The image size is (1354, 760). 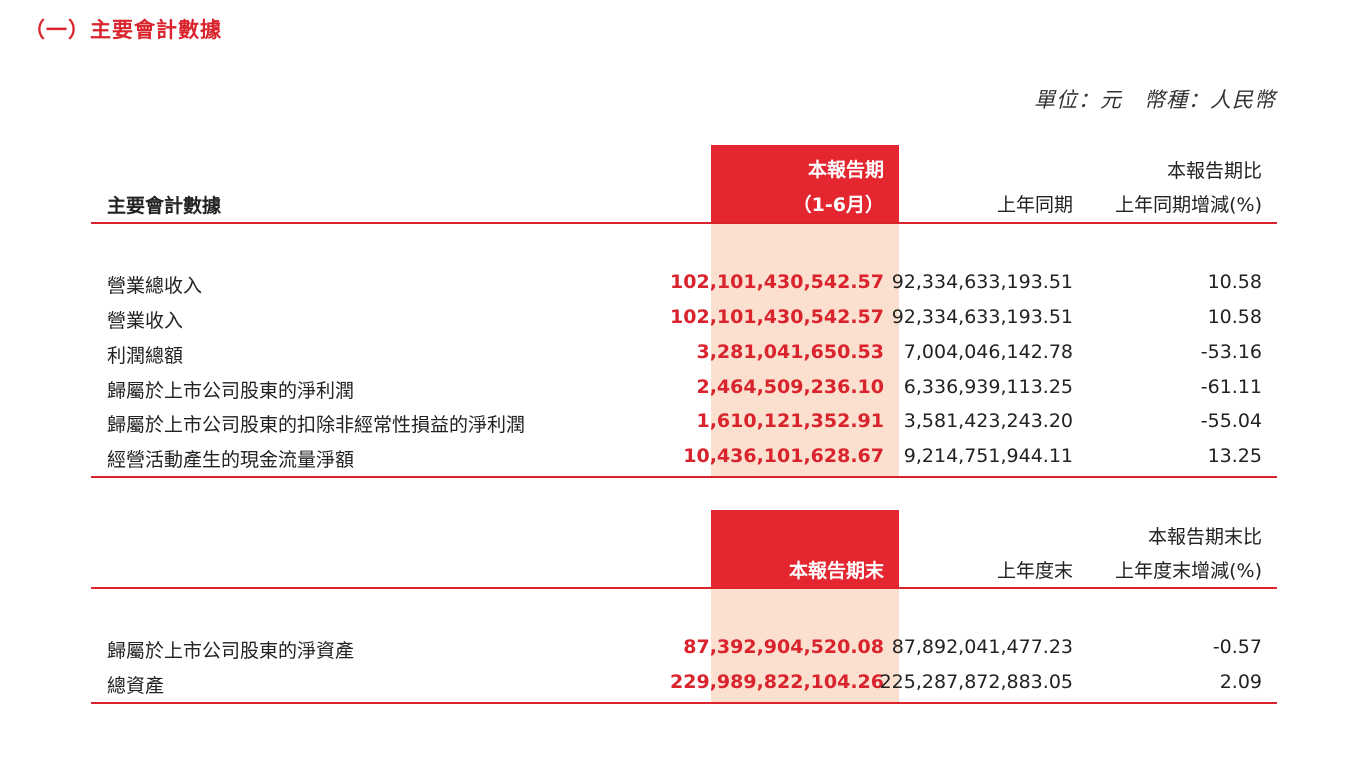 What do you see at coordinates (1188, 205) in the screenshot?
I see `table1-header-change-line2: 上年同期增減(%)` at bounding box center [1188, 205].